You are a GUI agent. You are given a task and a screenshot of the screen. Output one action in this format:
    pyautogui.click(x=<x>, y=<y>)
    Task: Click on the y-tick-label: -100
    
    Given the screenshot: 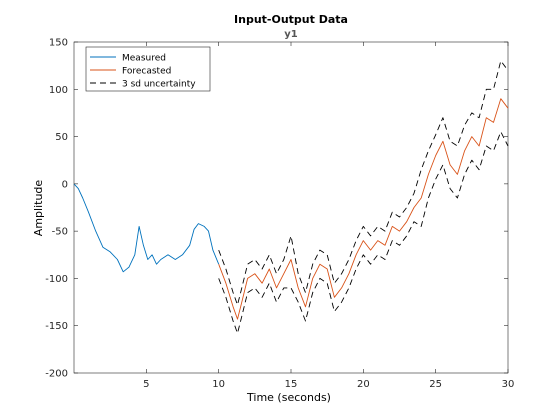 What is the action you would take?
    pyautogui.click(x=56, y=279)
    